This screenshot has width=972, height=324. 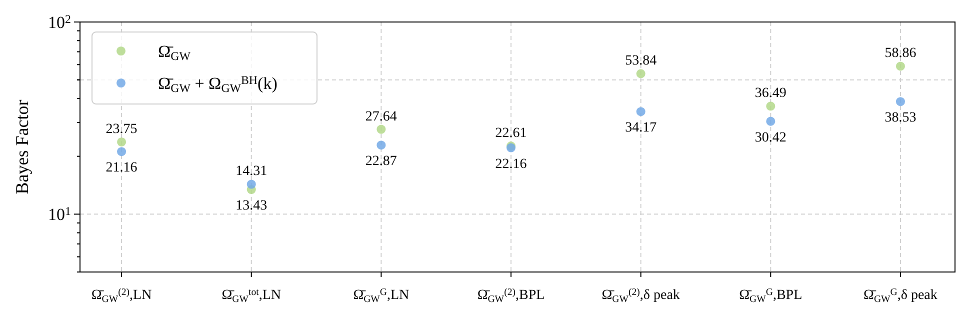 What do you see at coordinates (122, 168) in the screenshot?
I see `data-label: 21.16` at bounding box center [122, 168].